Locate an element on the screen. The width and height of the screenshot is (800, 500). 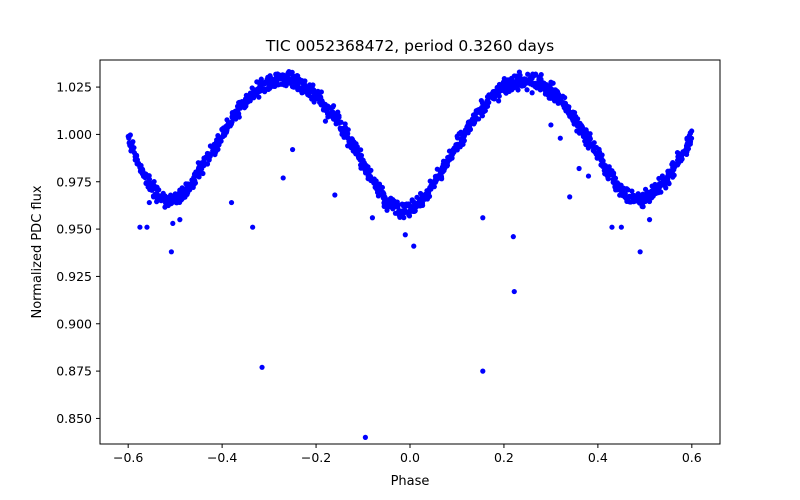
x-tick-label: 0.2 is located at coordinates (504, 457).